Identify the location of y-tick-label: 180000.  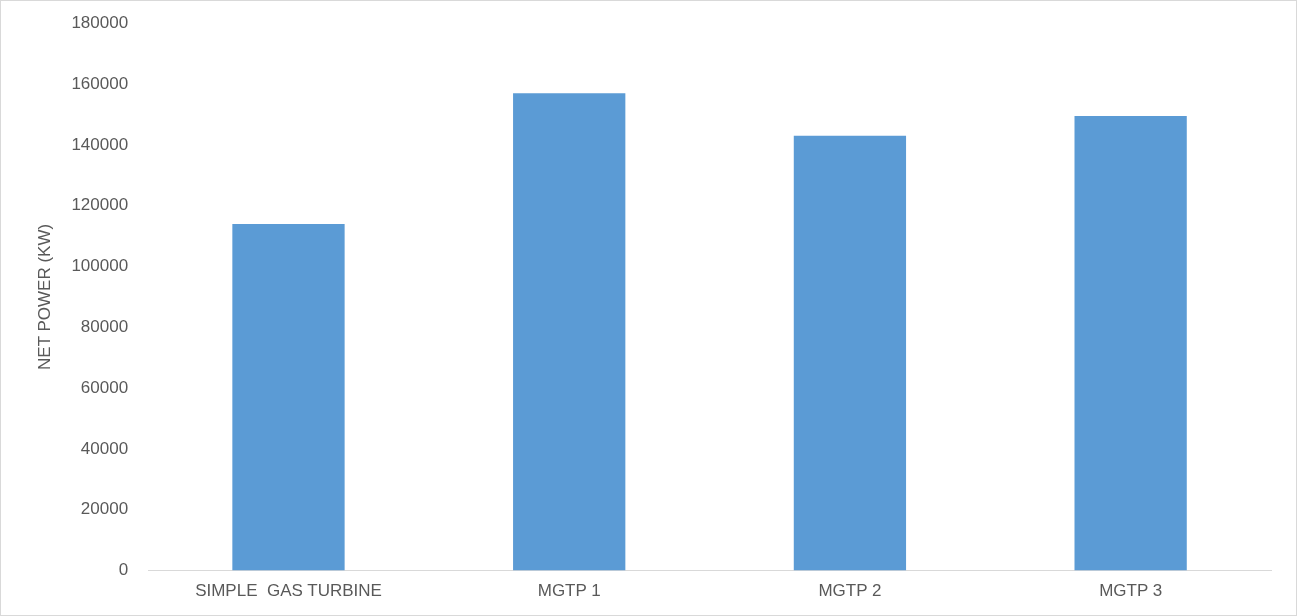
(100, 22).